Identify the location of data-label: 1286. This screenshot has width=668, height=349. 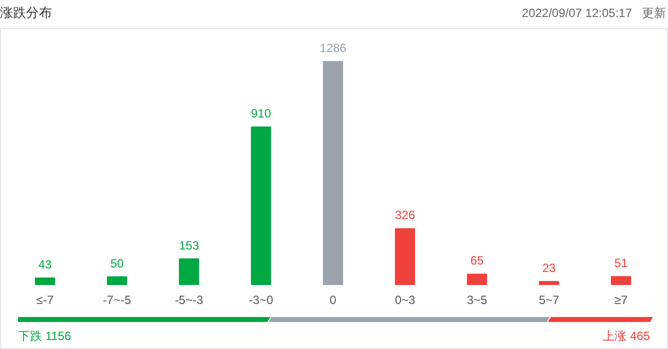
(333, 48).